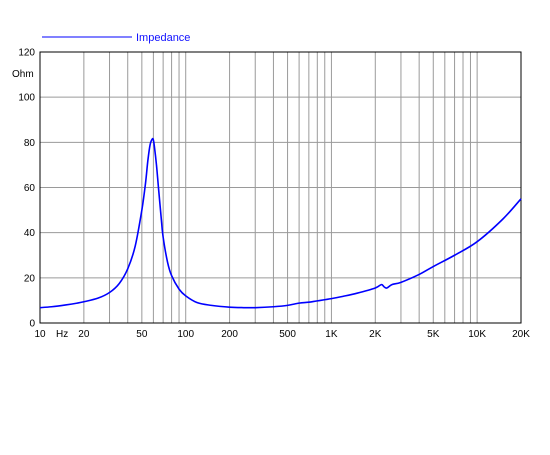 This screenshot has width=550, height=455. I want to click on legend-label: Impedance, so click(163, 38).